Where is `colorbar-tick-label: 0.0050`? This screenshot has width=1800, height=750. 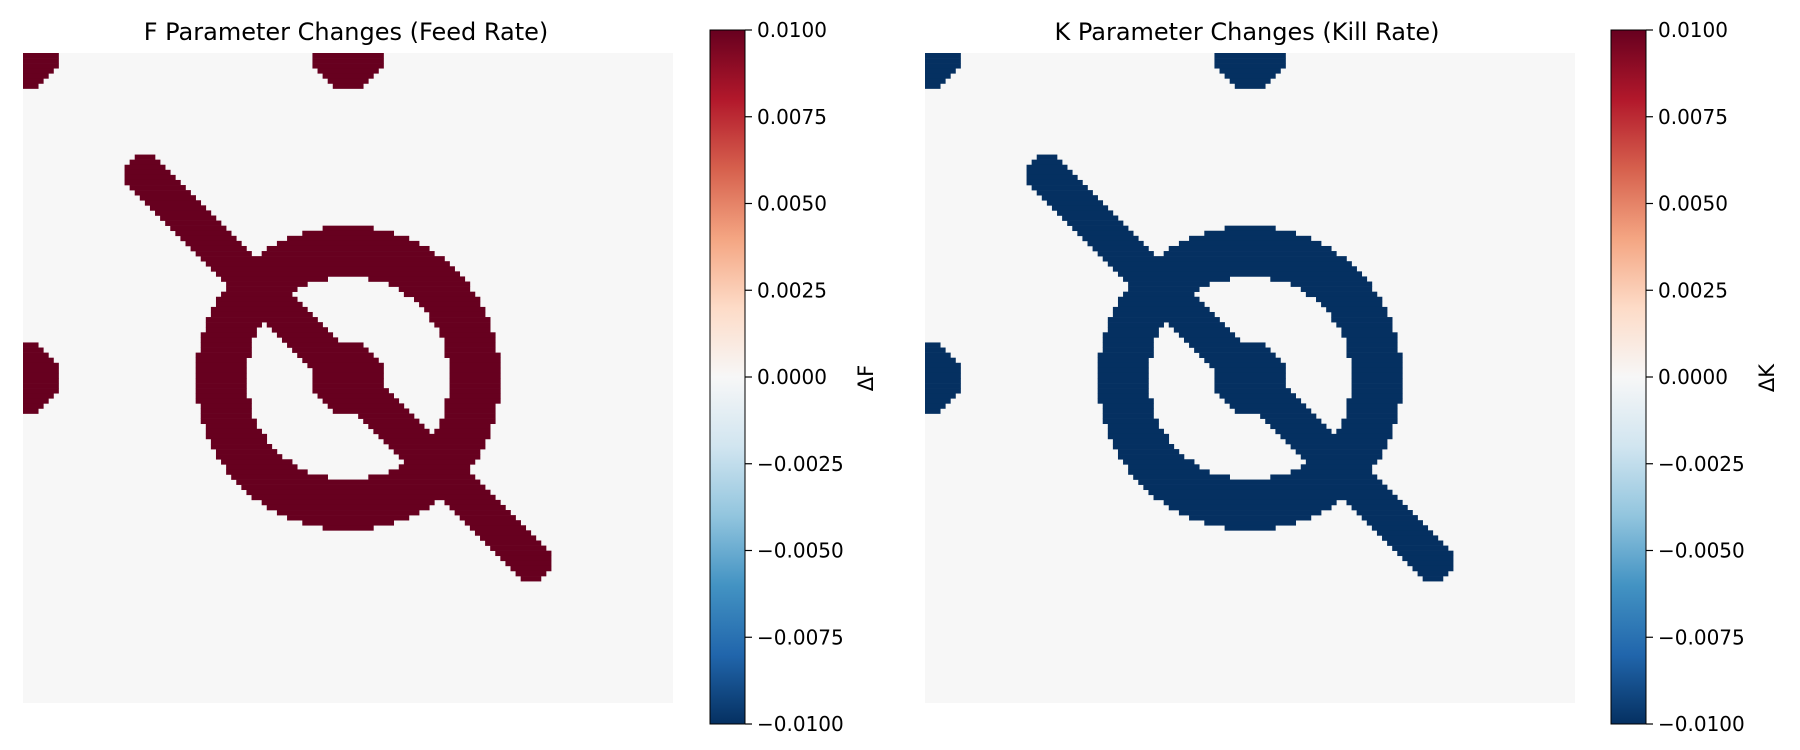
colorbar-tick-label: 0.0050 is located at coordinates (792, 204).